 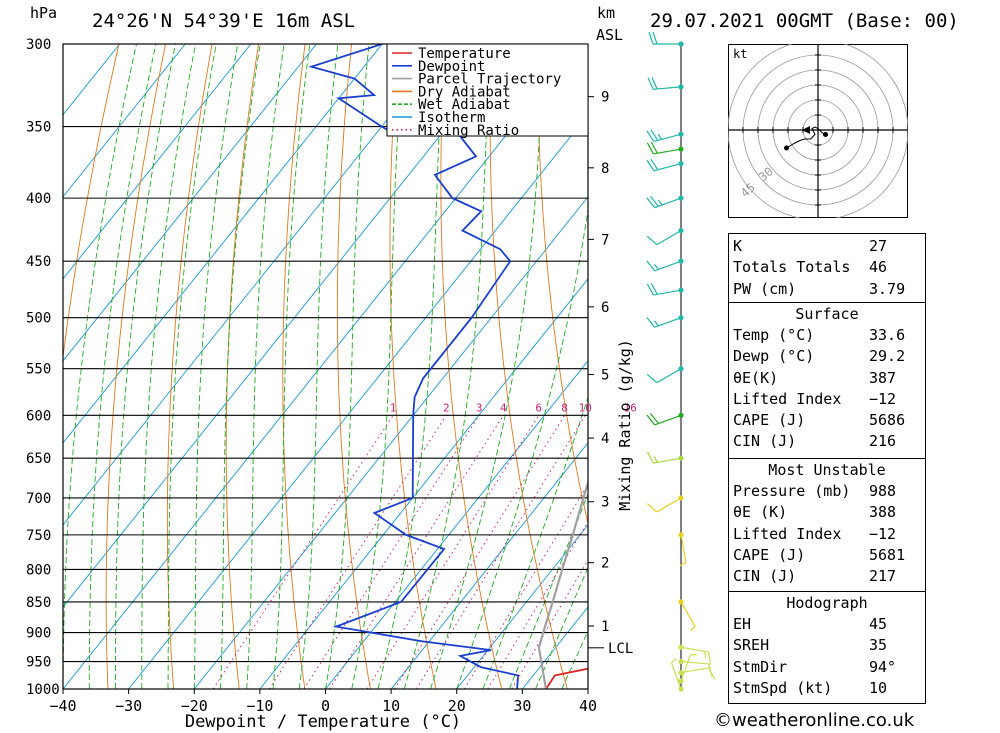 I want to click on index-row: PW (cm) 3.79, so click(x=827, y=289).